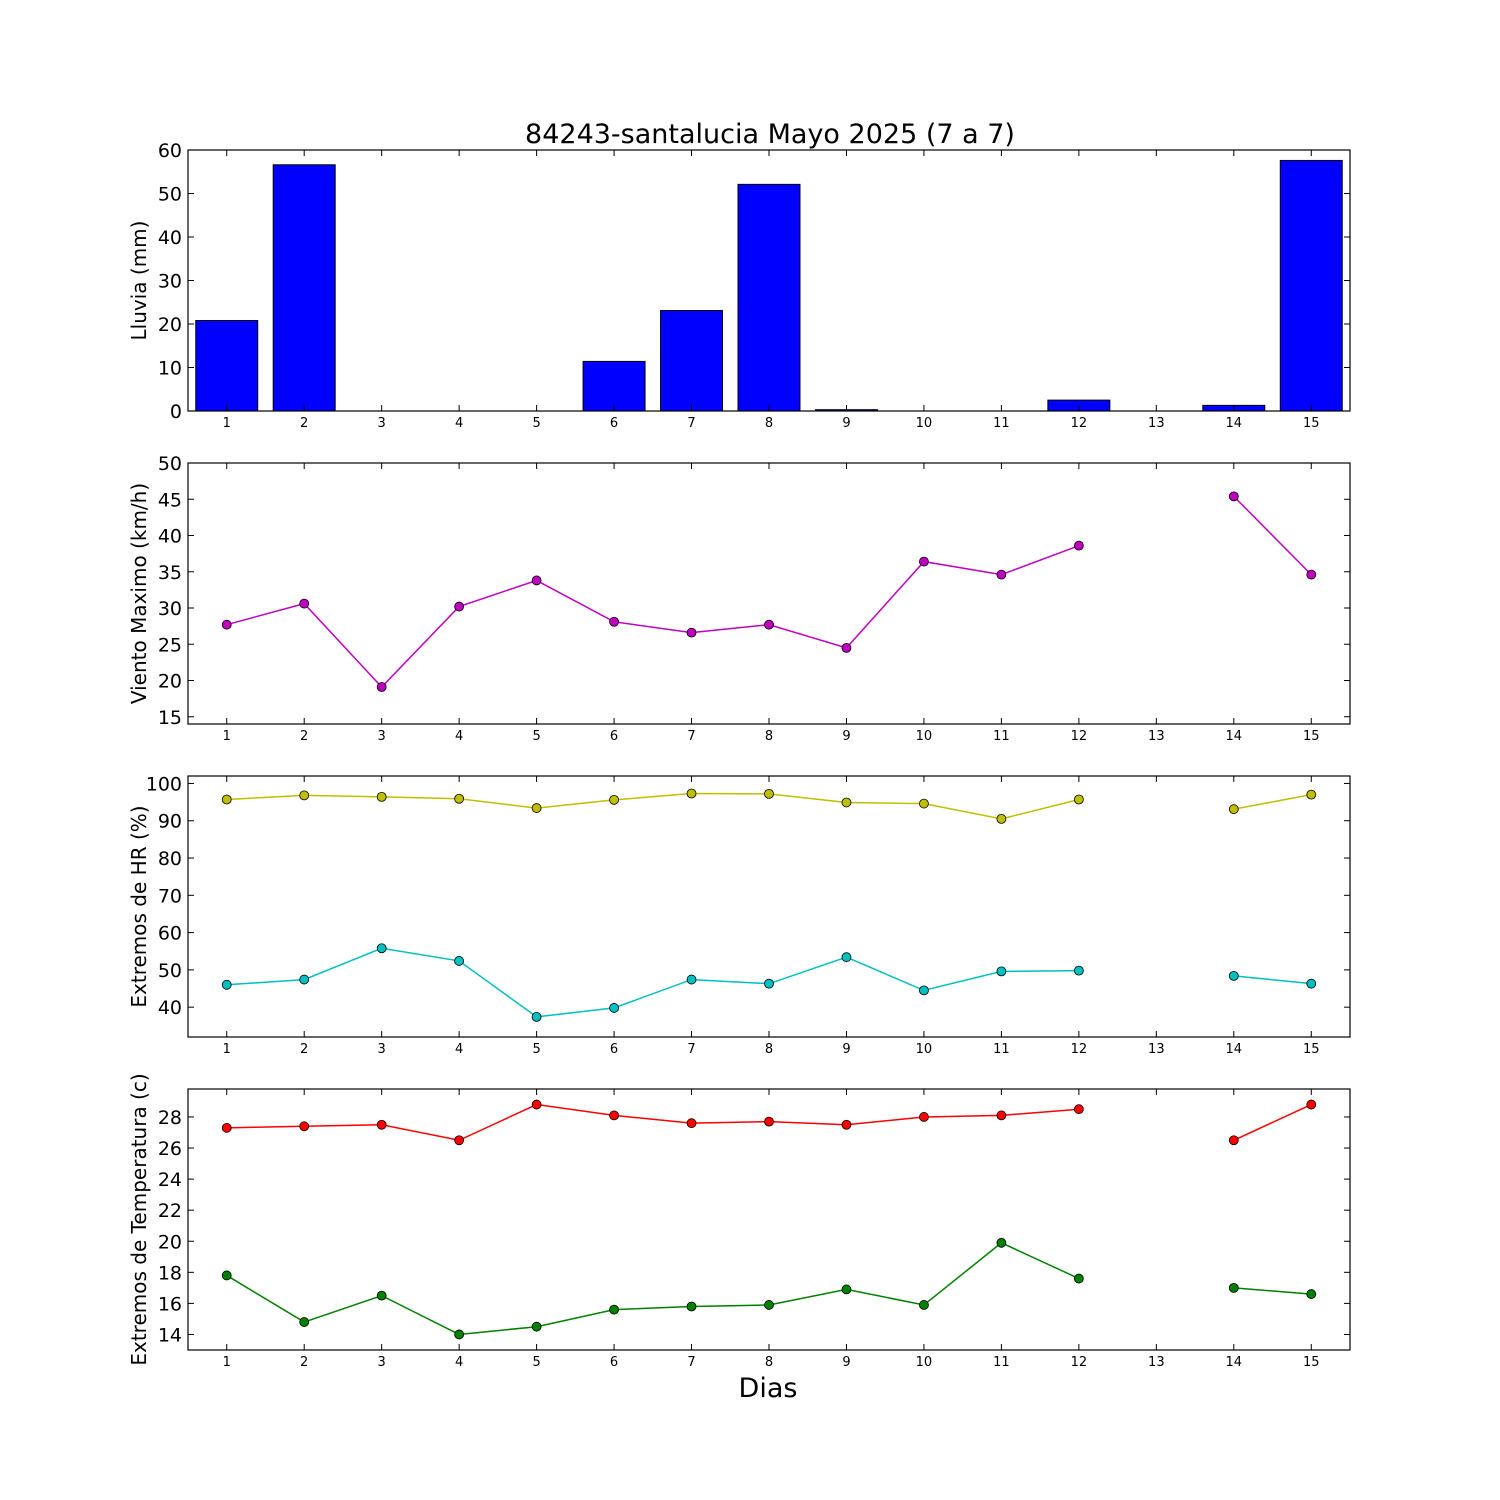 This screenshot has width=1500, height=1500. What do you see at coordinates (170, 1149) in the screenshot?
I see `y-tick-label: 26` at bounding box center [170, 1149].